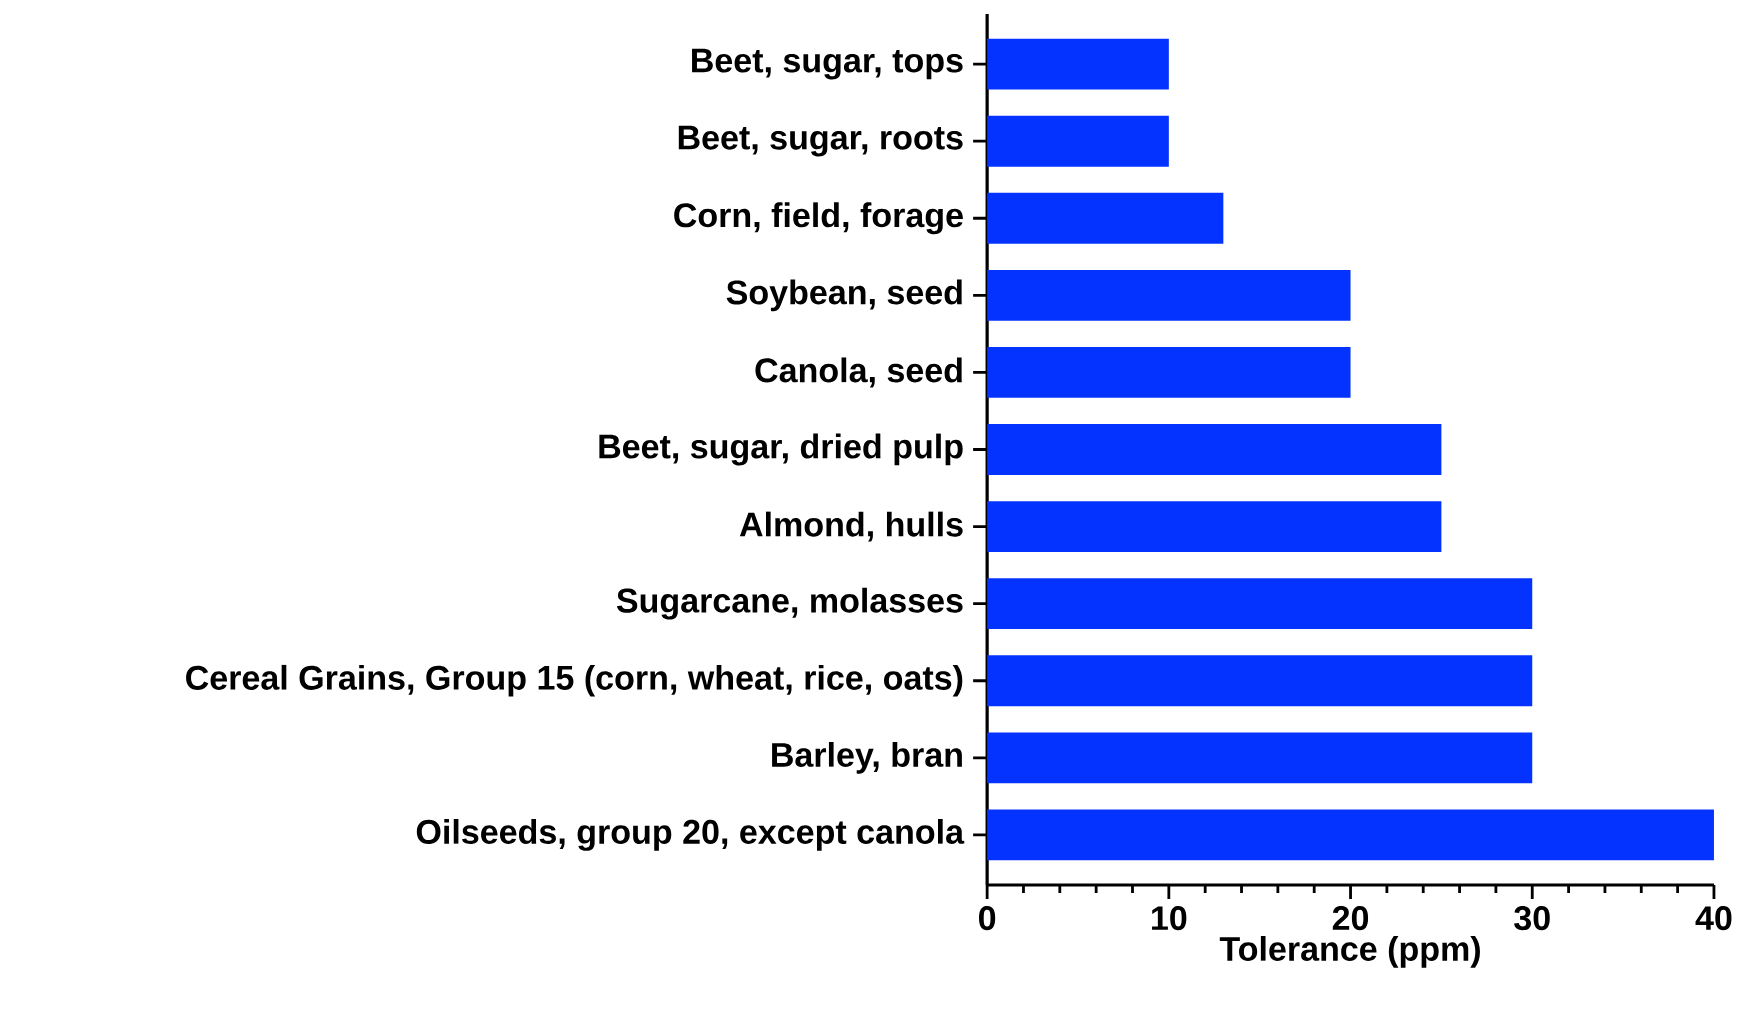 The image size is (1742, 1011). I want to click on y-tick-label: Corn, field, forage, so click(818, 218).